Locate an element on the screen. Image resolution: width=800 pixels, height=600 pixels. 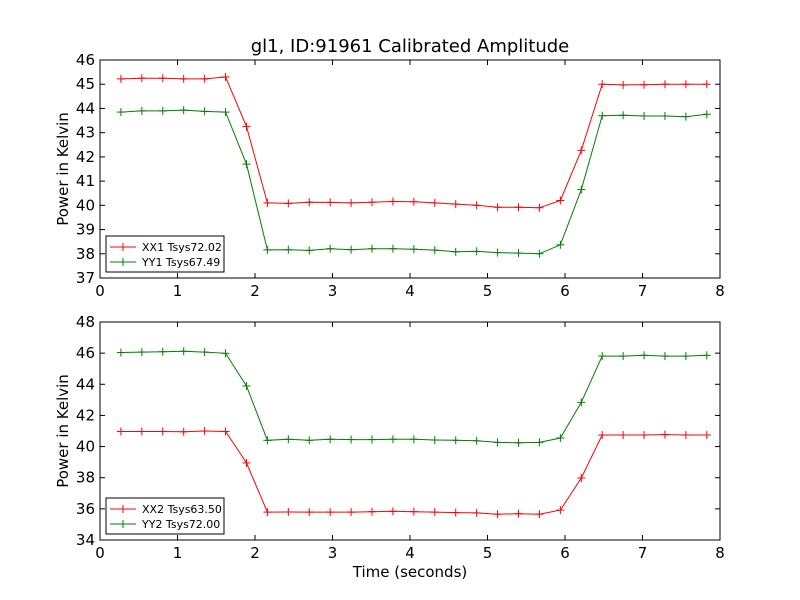
top-y-tick-label: 40 is located at coordinates (85, 205).